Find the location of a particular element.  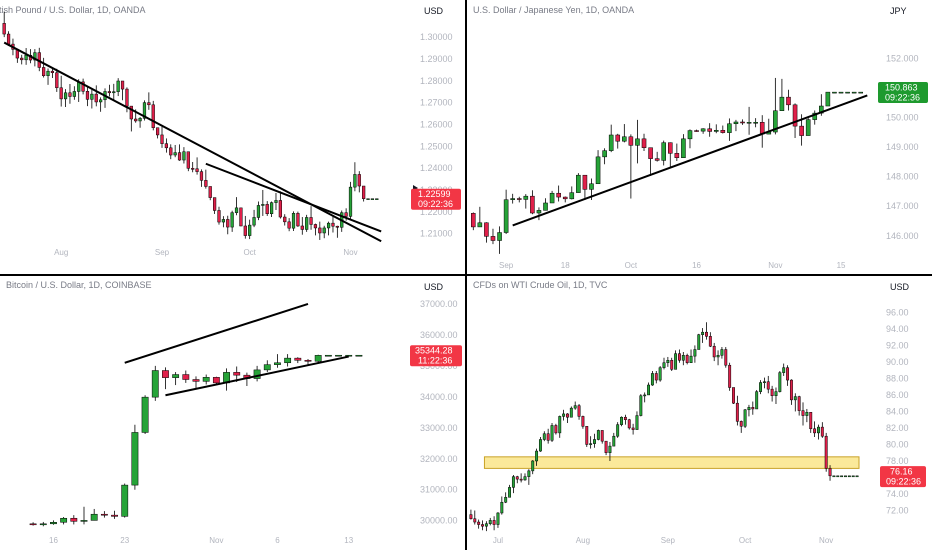

usdjpy-y-tick: 146.000 is located at coordinates (902, 236).